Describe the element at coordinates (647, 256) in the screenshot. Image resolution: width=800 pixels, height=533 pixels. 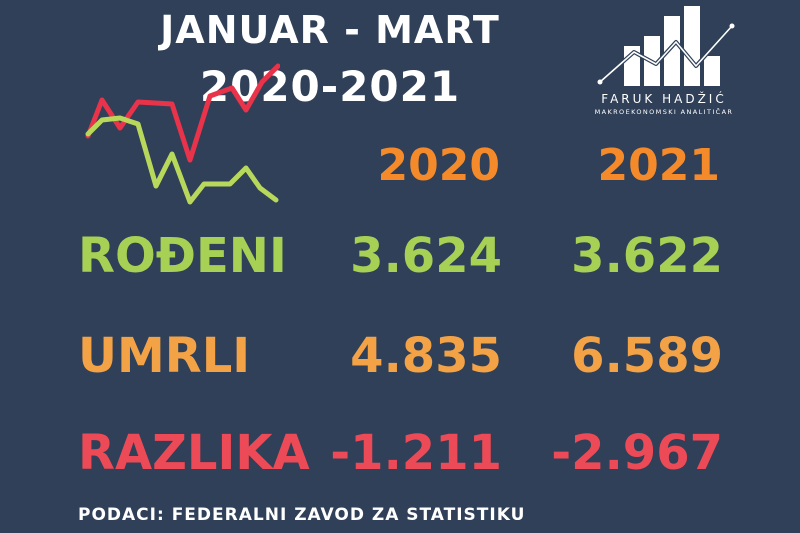
I see `value-rodeni-2021: 3.622` at that location.